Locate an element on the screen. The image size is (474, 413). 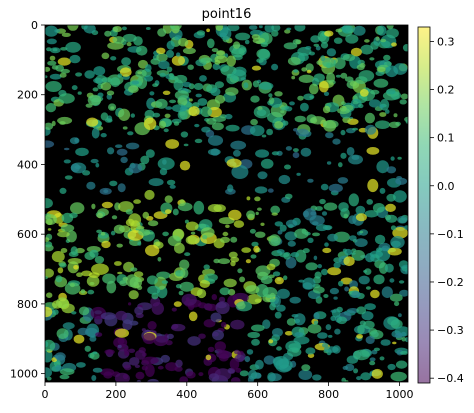
colorbar-tick-label: −0.3 is located at coordinates (450, 330).